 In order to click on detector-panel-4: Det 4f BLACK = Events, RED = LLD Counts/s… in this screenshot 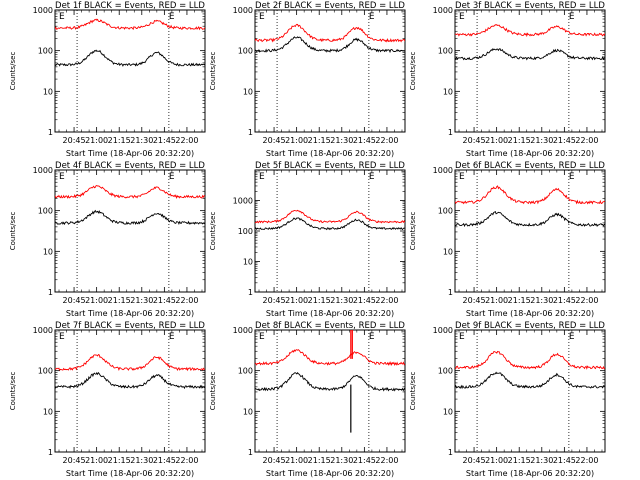, I will do `click(107, 239)`.